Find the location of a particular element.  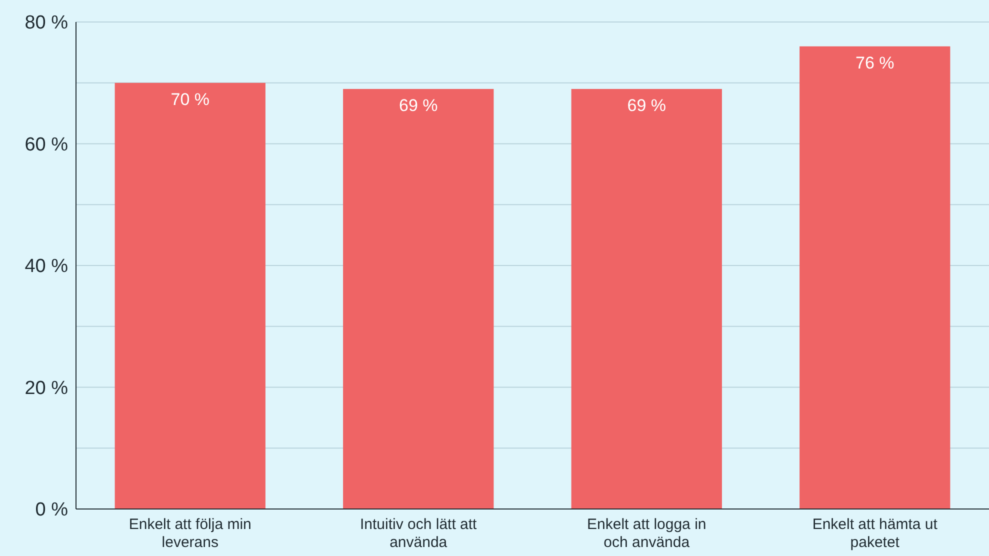

y-tick-label: 40 % is located at coordinates (46, 267).